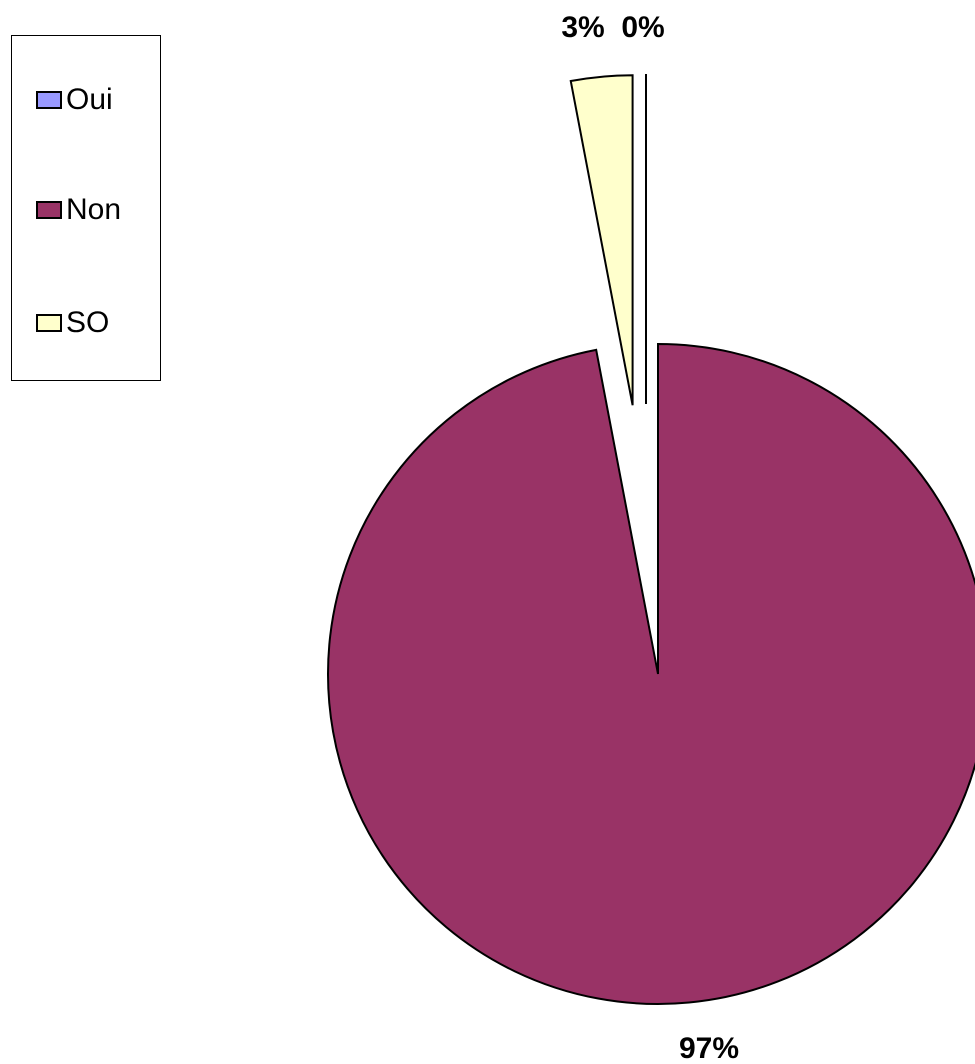 This screenshot has width=975, height=1064. I want to click on legend: Oui Non SO, so click(86, 208).